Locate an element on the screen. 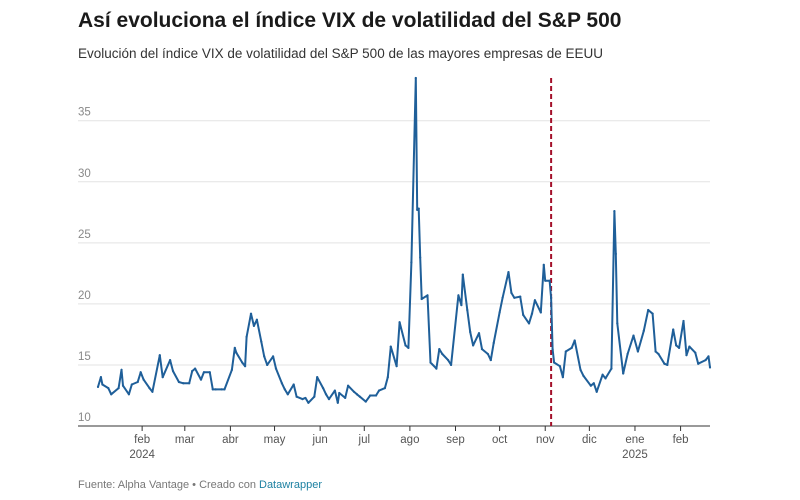 The width and height of the screenshot is (800, 500). y-tick-label: 15 is located at coordinates (84, 357).